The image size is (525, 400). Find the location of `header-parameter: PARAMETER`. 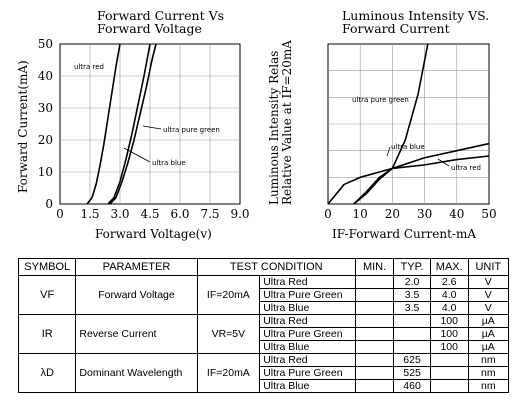

header-parameter: PARAMETER is located at coordinates (136, 267).